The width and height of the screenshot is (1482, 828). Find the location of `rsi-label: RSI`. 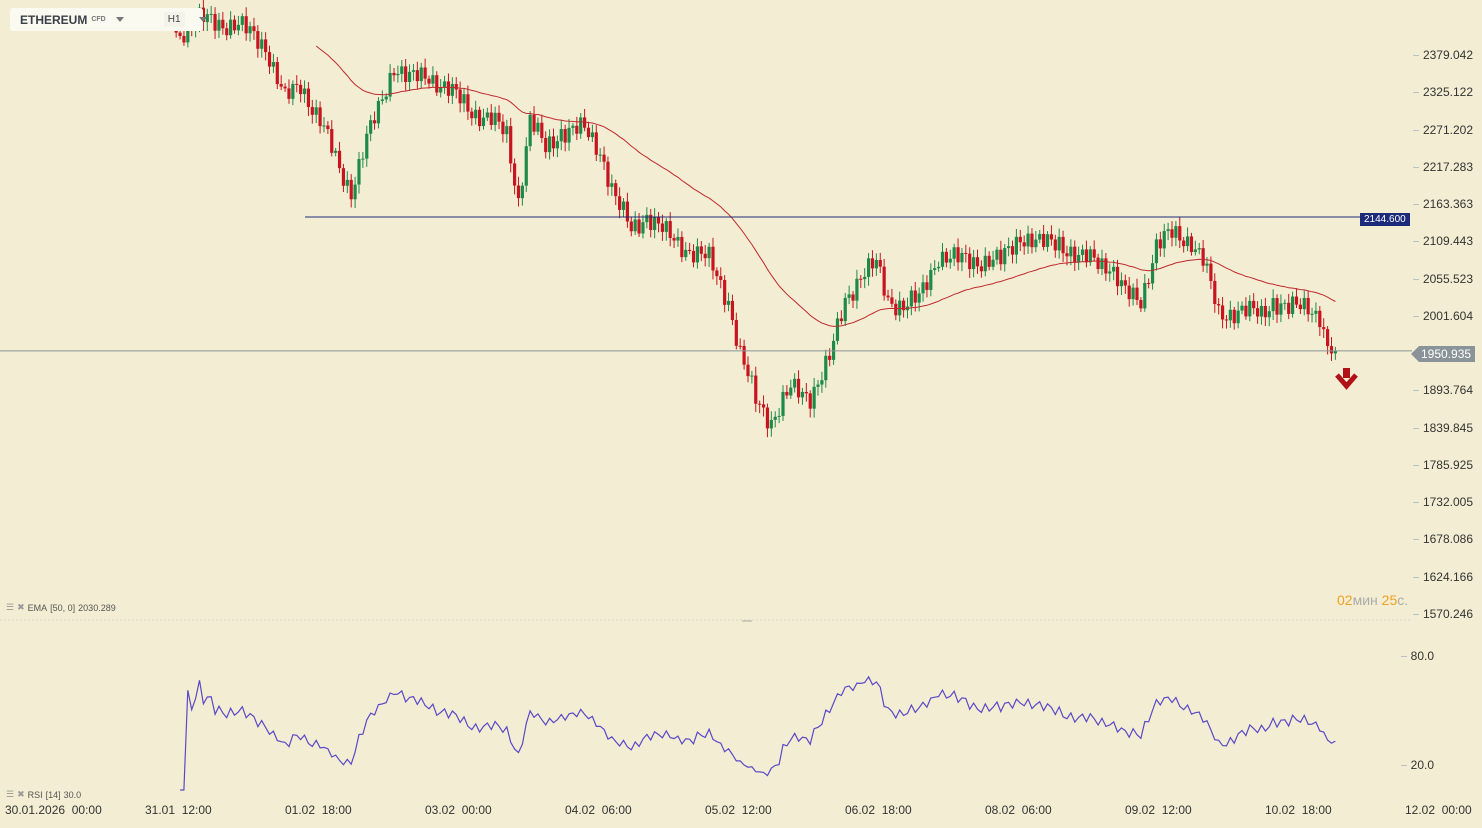

rsi-label: RSI is located at coordinates (35, 794).